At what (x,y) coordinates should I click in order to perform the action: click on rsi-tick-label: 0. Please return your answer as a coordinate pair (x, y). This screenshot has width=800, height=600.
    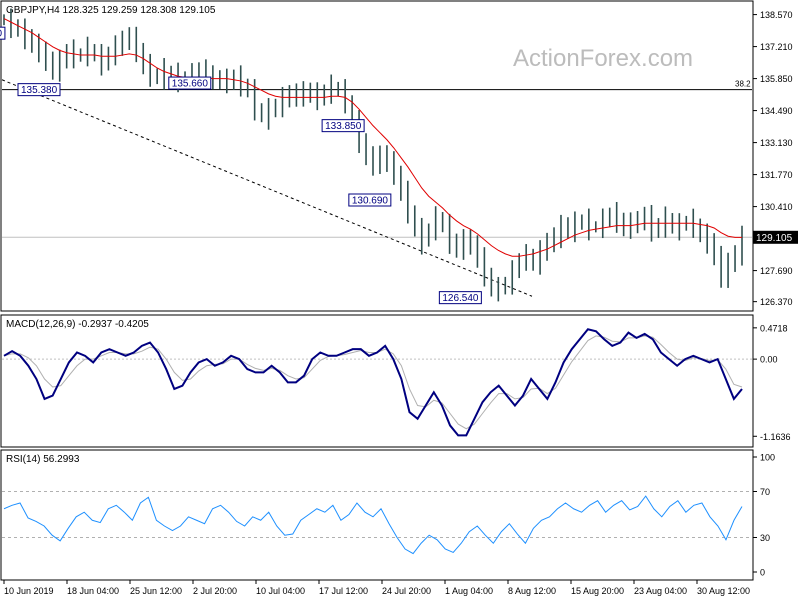
    Looking at the image, I should click on (762, 573).